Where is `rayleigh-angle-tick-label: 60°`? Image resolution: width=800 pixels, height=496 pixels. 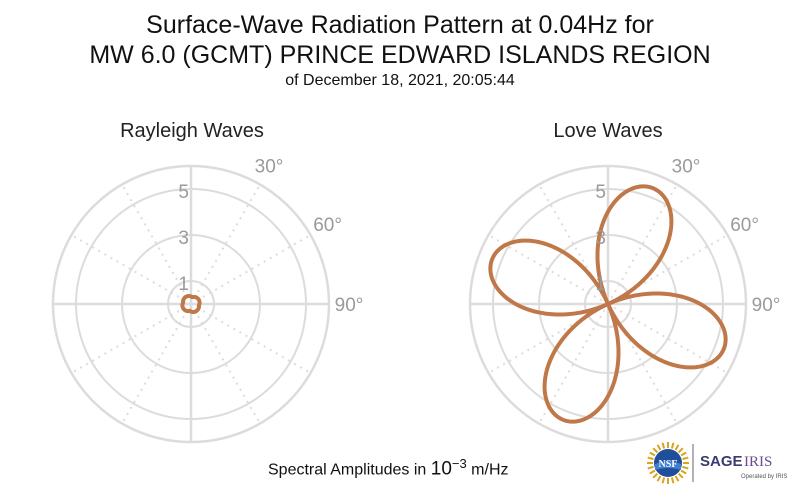
rayleigh-angle-tick-label: 60° is located at coordinates (327, 225).